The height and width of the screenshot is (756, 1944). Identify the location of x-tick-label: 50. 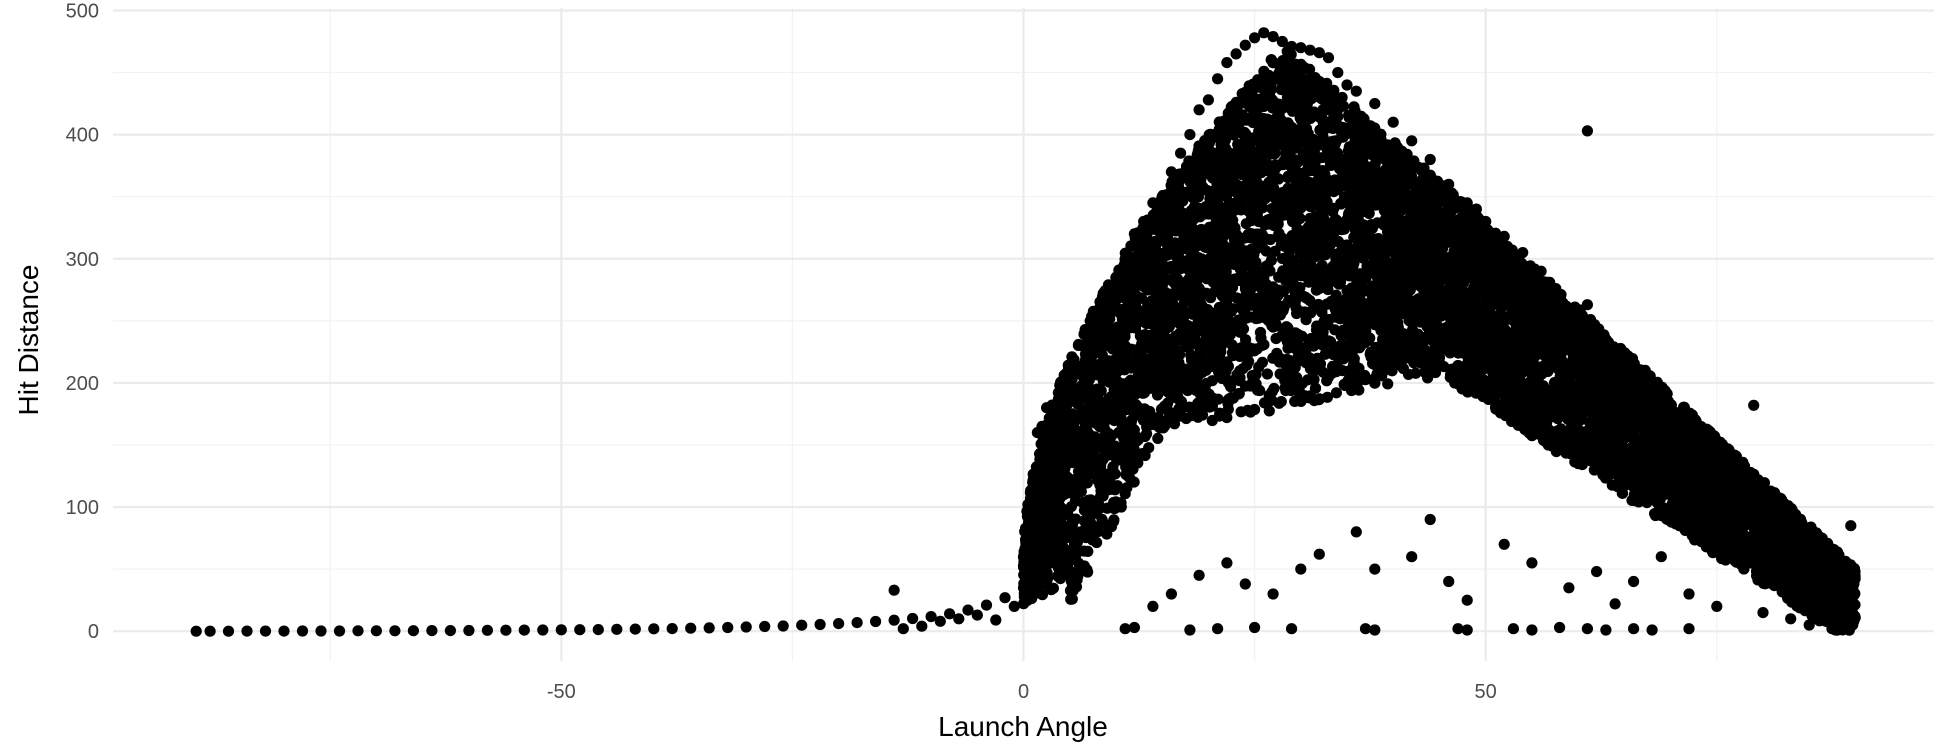
(1486, 692).